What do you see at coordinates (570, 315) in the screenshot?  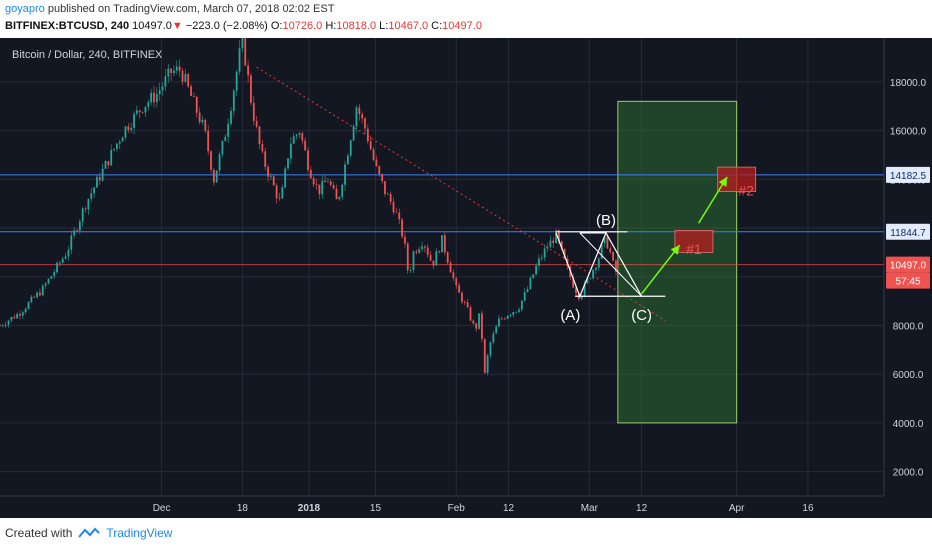 I see `pattern-label: (A)` at bounding box center [570, 315].